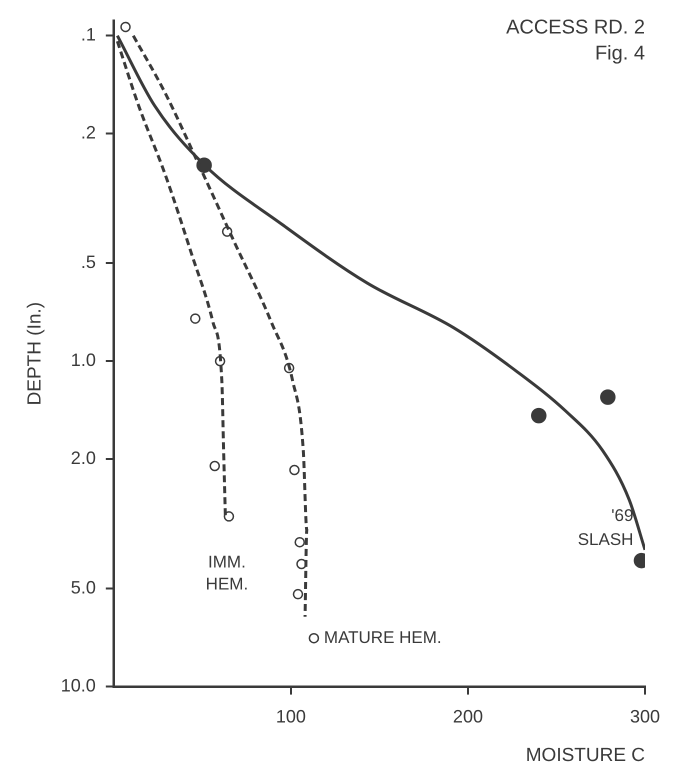  I want to click on series-label: '69 SLASH, so click(606, 527).